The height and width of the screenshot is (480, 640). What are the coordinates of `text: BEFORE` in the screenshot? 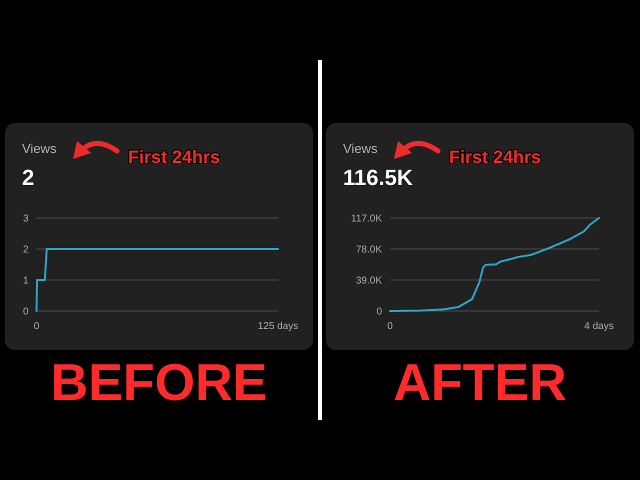 It's located at (159, 383).